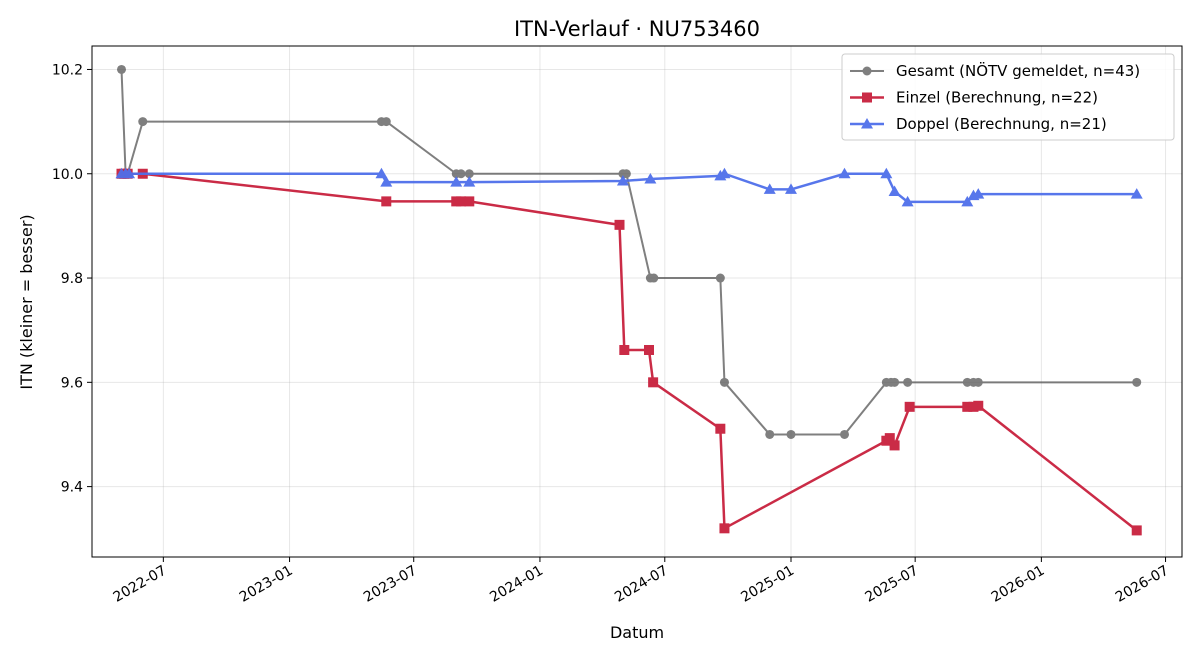 The height and width of the screenshot is (660, 1200). What do you see at coordinates (1018, 70) in the screenshot?
I see `legend-label: Gesamt (NÖTV gemeldet, n=43)` at bounding box center [1018, 70].